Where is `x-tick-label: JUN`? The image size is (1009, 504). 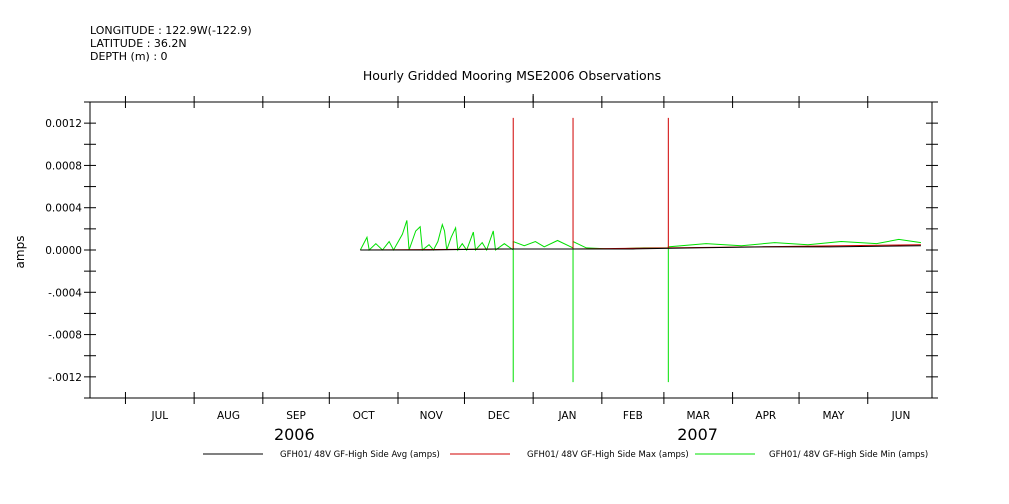
x-tick-label: JUN is located at coordinates (901, 416).